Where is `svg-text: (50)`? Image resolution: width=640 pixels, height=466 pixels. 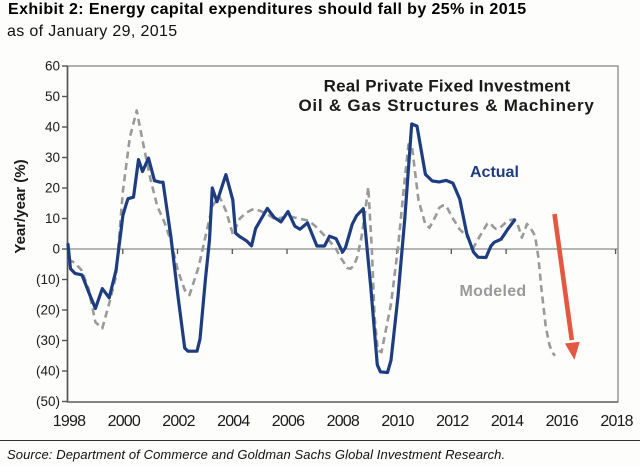
svg-text: (50) is located at coordinates (48, 401).